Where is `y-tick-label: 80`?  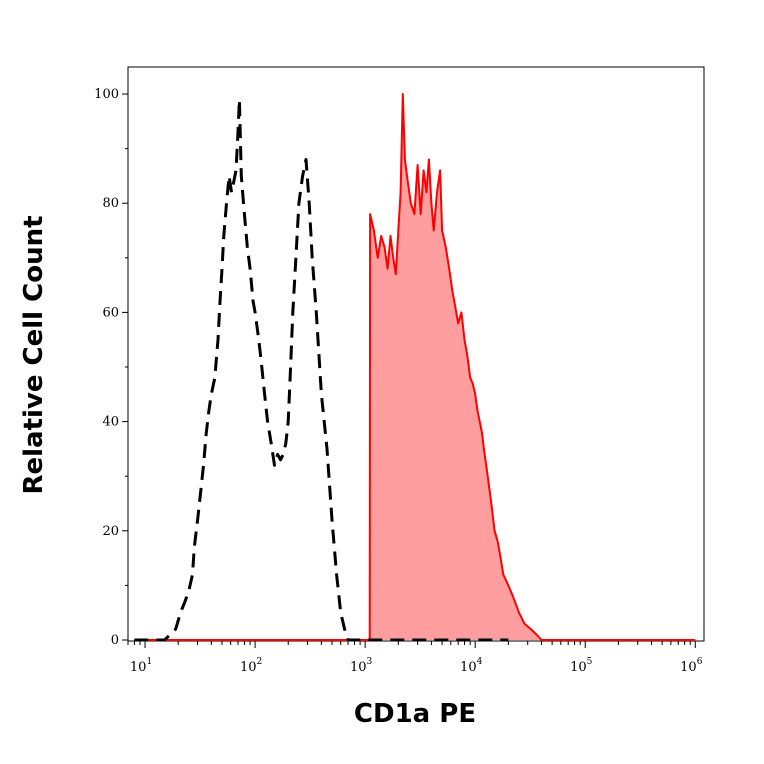 y-tick-label: 80 is located at coordinates (110, 203).